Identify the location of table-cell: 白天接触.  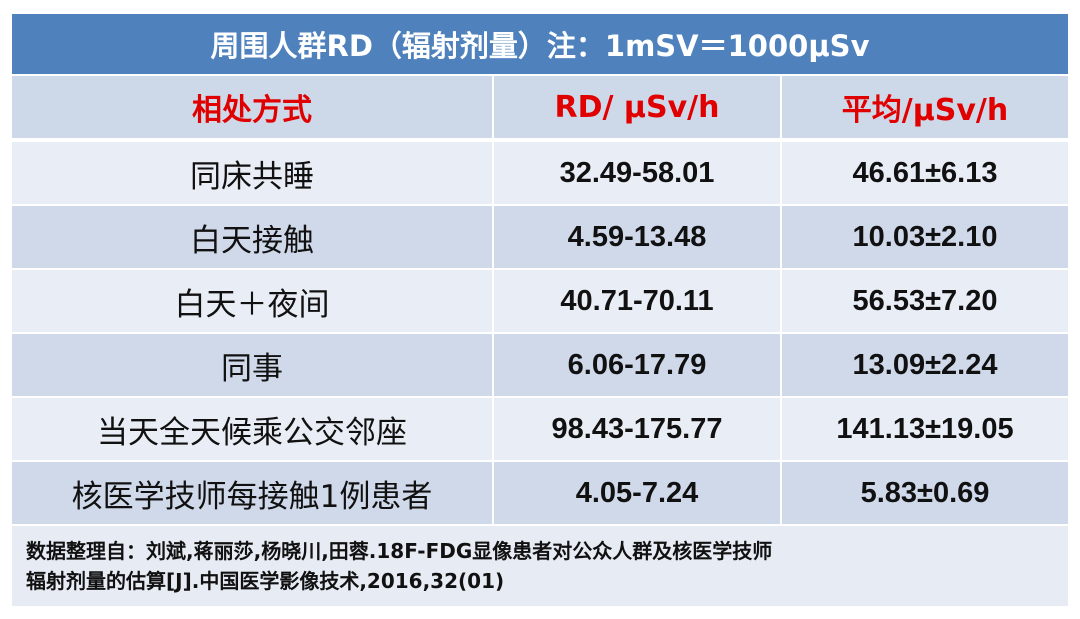
(252, 237).